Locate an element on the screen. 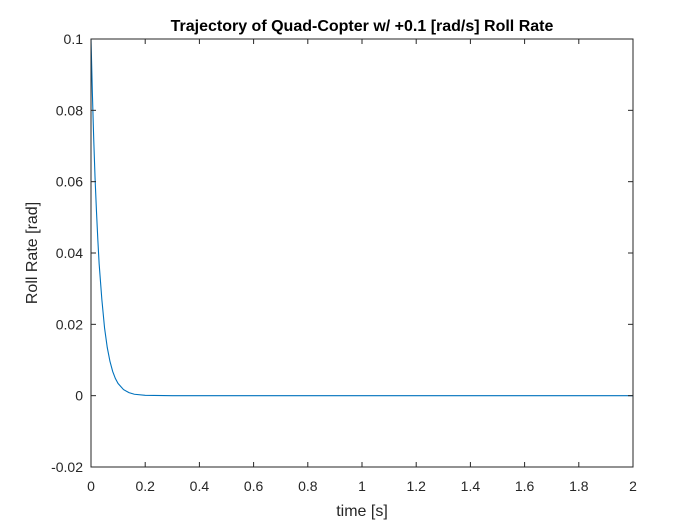 The image size is (700, 525). y-tick-label: 0.04 is located at coordinates (69, 253).